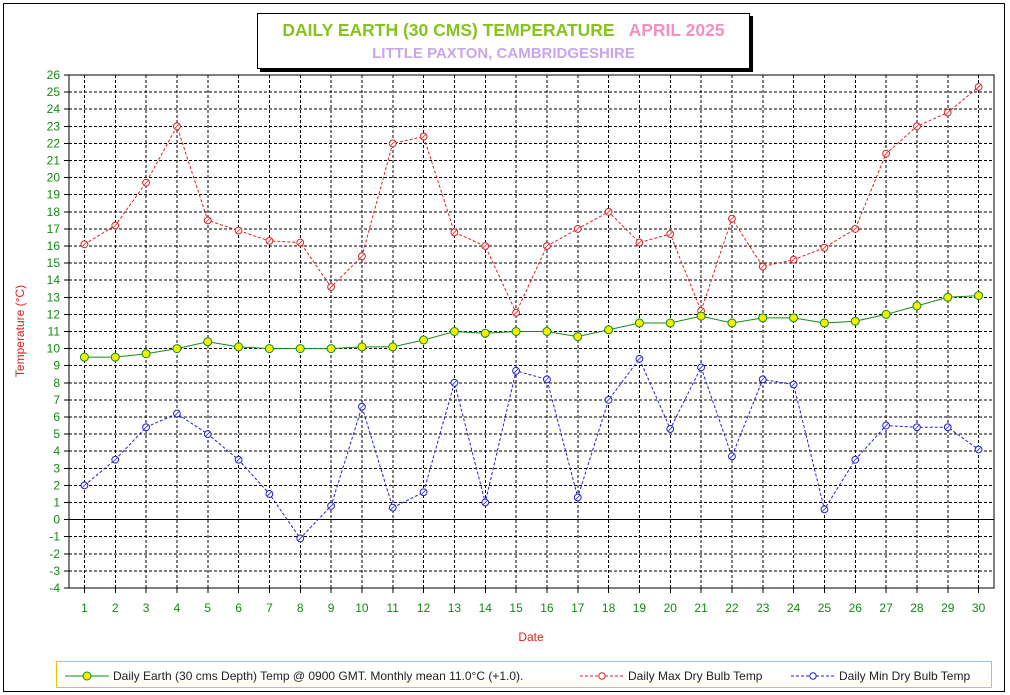  What do you see at coordinates (115, 608) in the screenshot?
I see `x-tick-label: 2` at bounding box center [115, 608].